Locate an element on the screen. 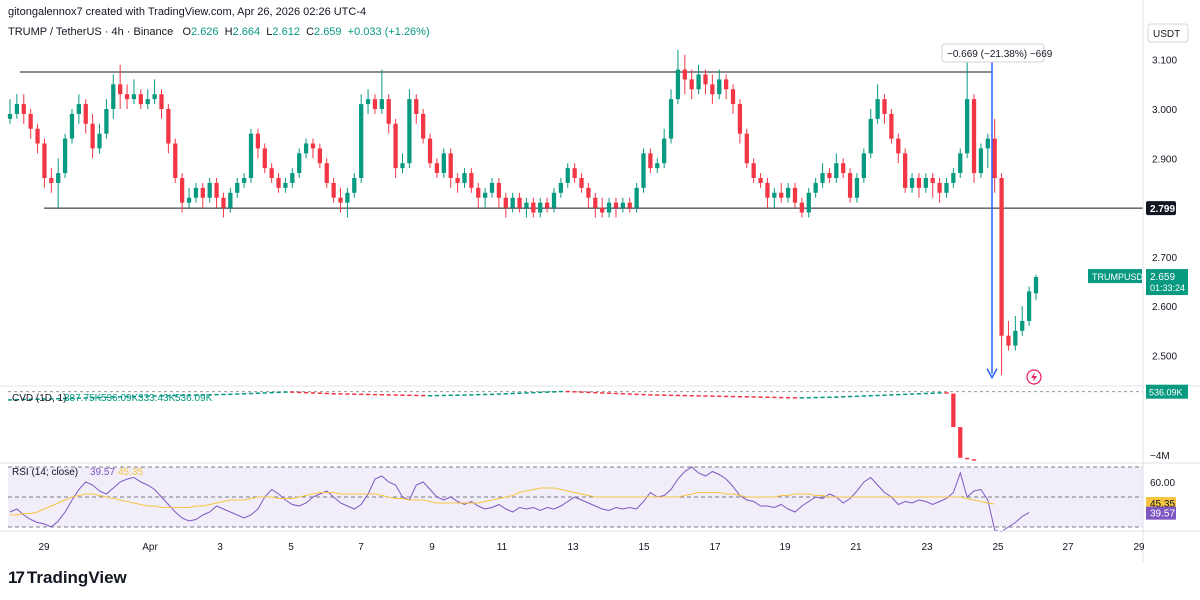 The height and width of the screenshot is (600, 1200). time-tick-label: 13 is located at coordinates (573, 547).